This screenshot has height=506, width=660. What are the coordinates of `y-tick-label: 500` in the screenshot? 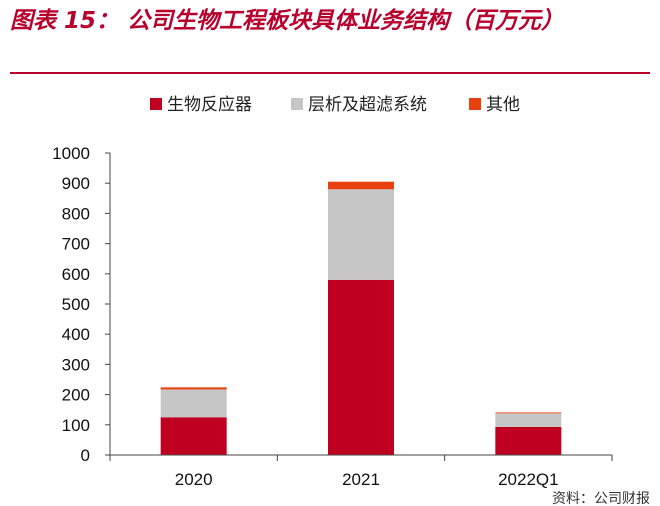 It's located at (76, 304).